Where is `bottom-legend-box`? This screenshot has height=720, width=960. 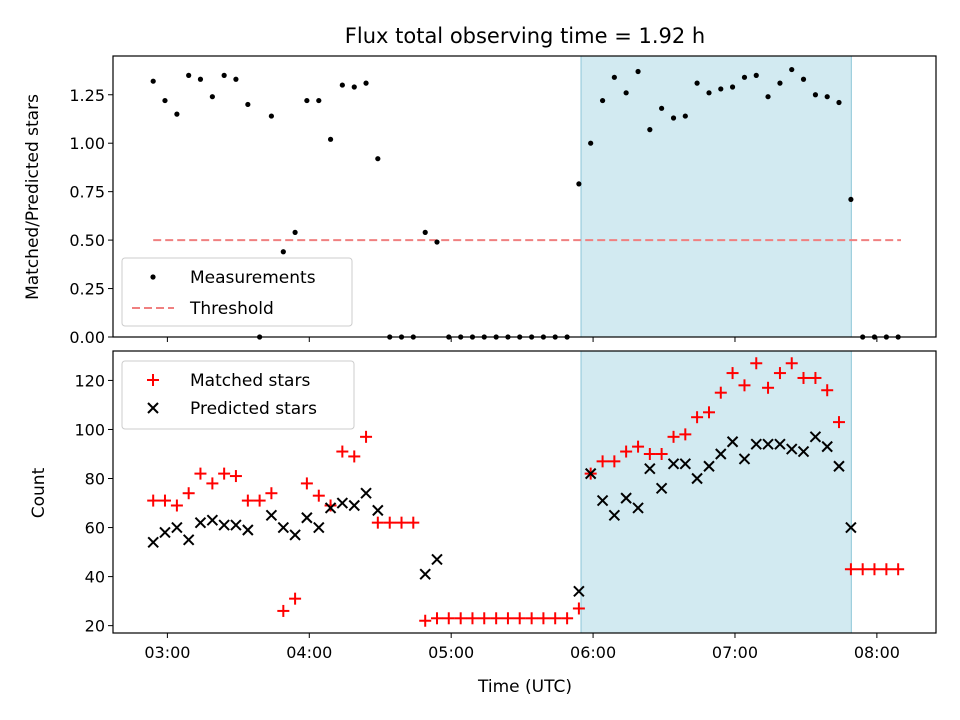
bottom-legend-box is located at coordinates (238, 395).